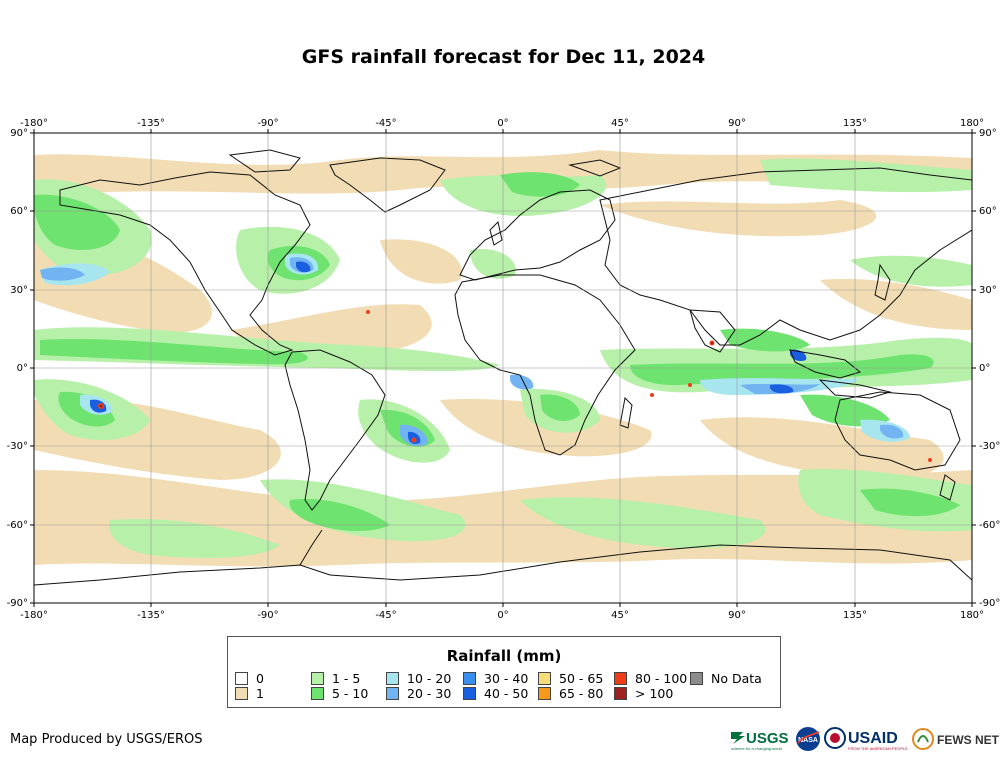  What do you see at coordinates (385, 123) in the screenshot?
I see `lon-label-top: -45°` at bounding box center [385, 123].